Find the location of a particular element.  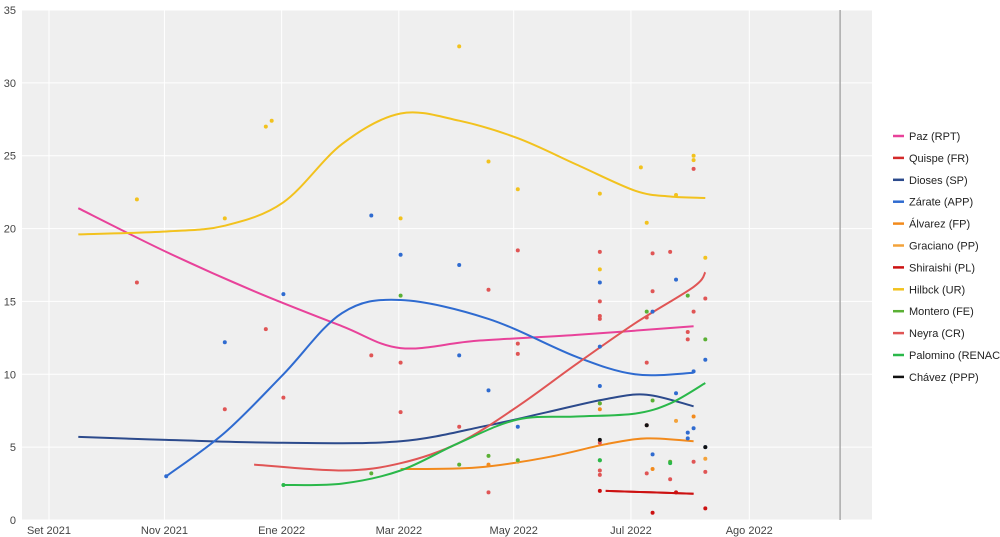

legend-label-z-rate-app: Zárate (APP) is located at coordinates (941, 203).